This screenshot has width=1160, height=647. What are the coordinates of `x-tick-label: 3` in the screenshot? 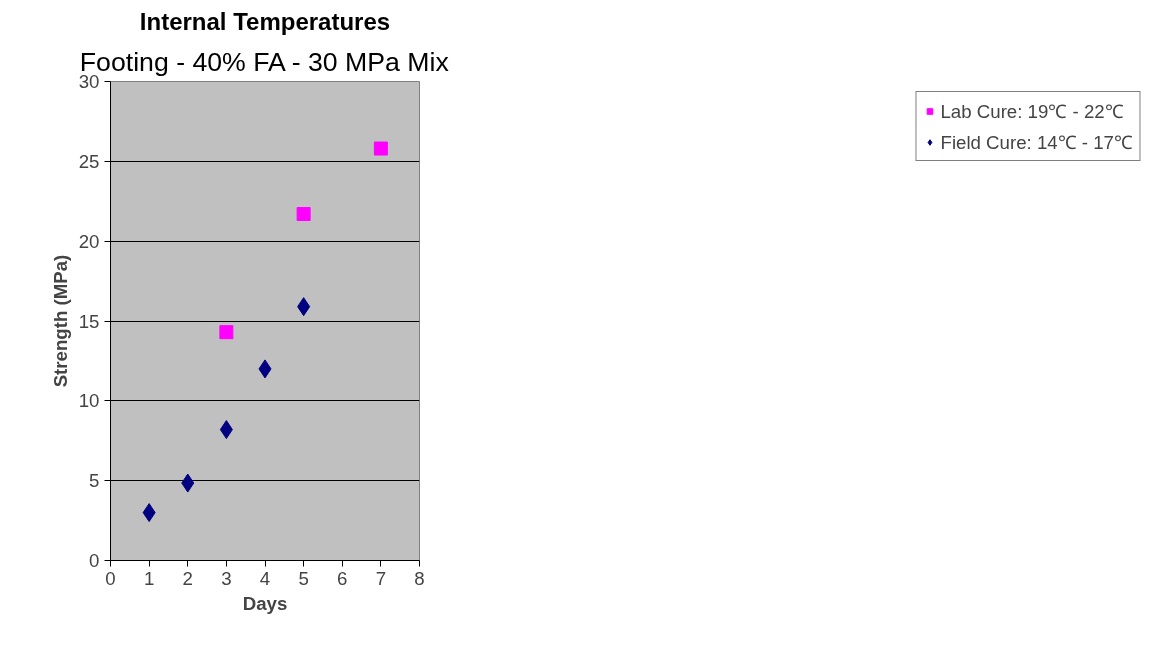 It's located at (226, 578).